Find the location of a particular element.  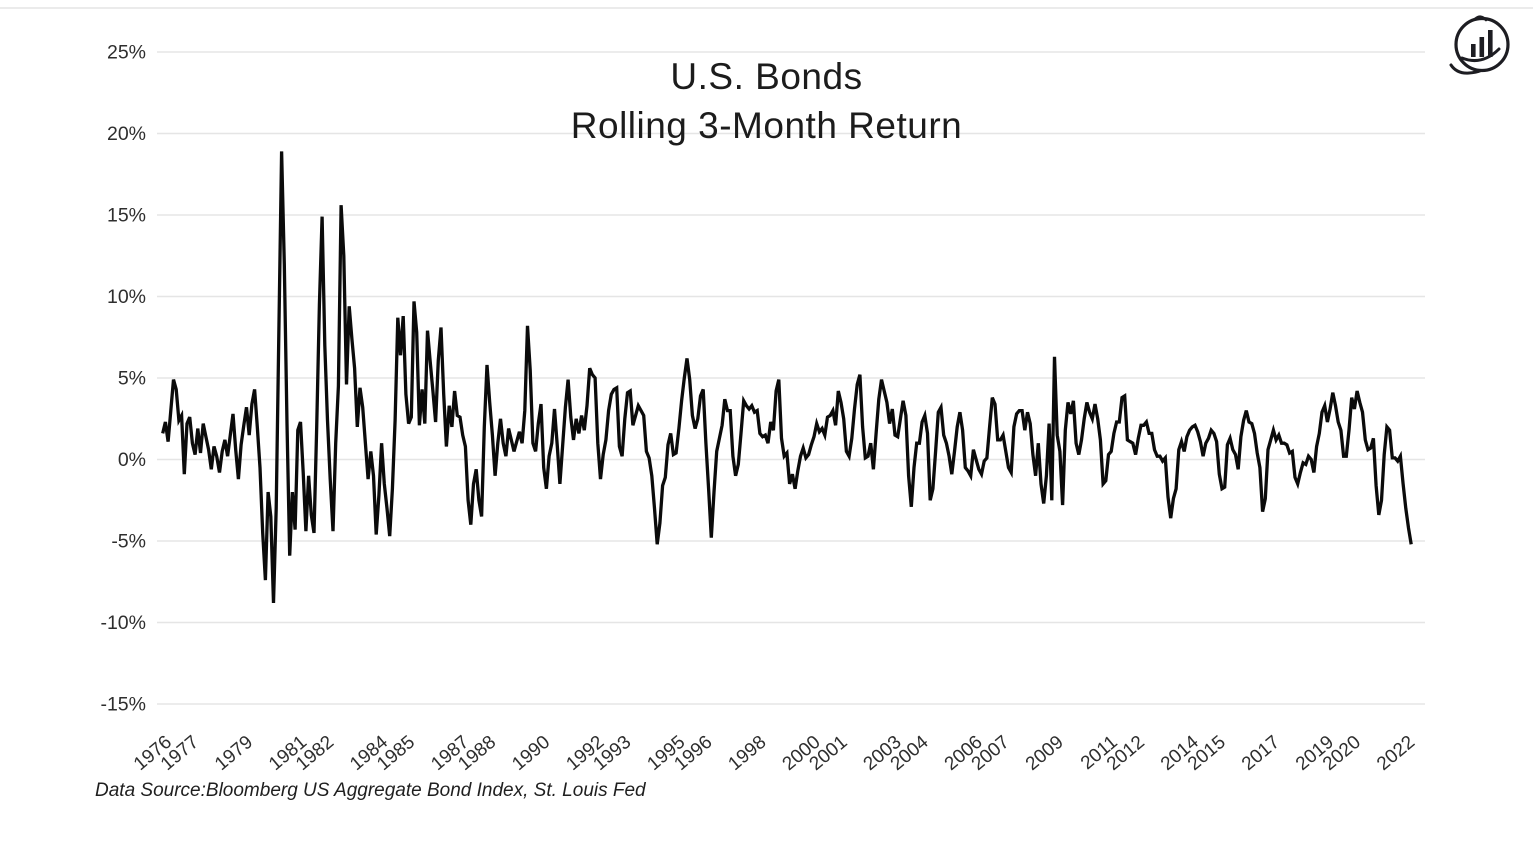

logo-bar-medium is located at coordinates (1482, 47).